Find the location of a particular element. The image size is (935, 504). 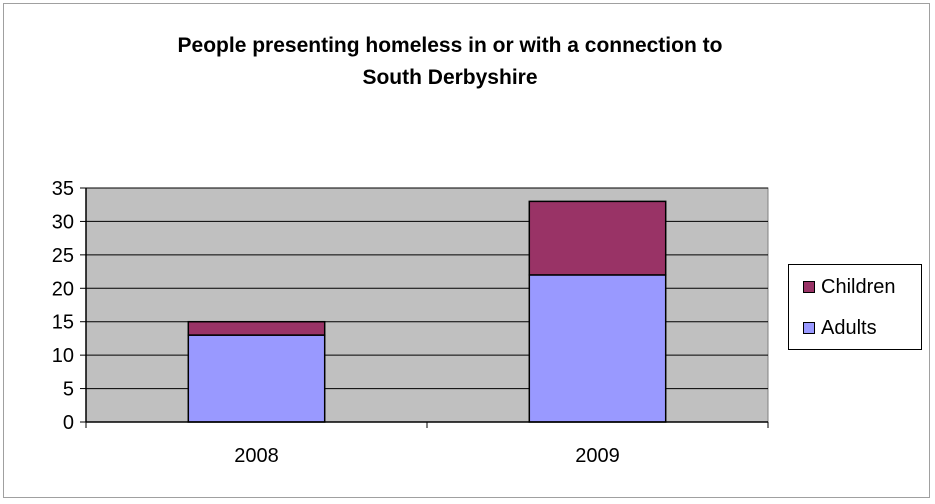

legend-swatch-adults is located at coordinates (809, 328).